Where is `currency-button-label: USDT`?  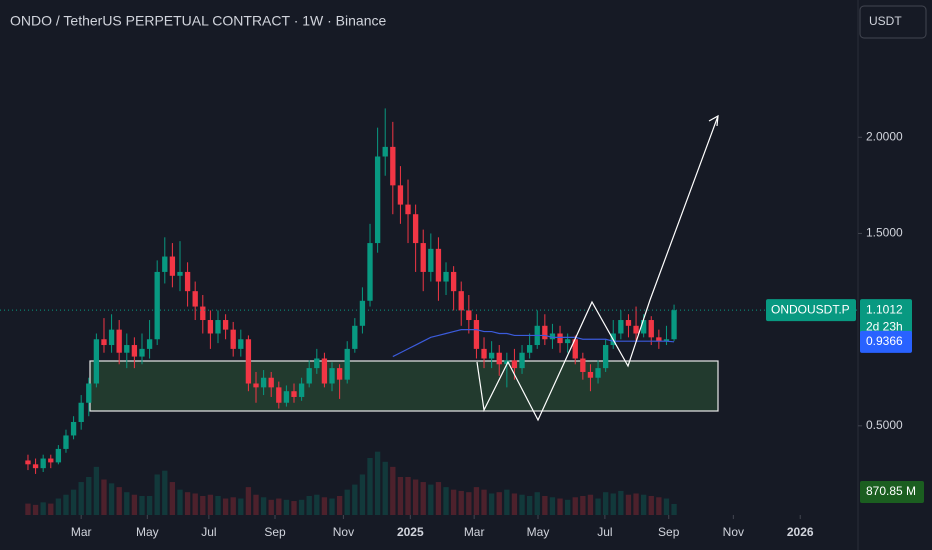 currency-button-label: USDT is located at coordinates (885, 21).